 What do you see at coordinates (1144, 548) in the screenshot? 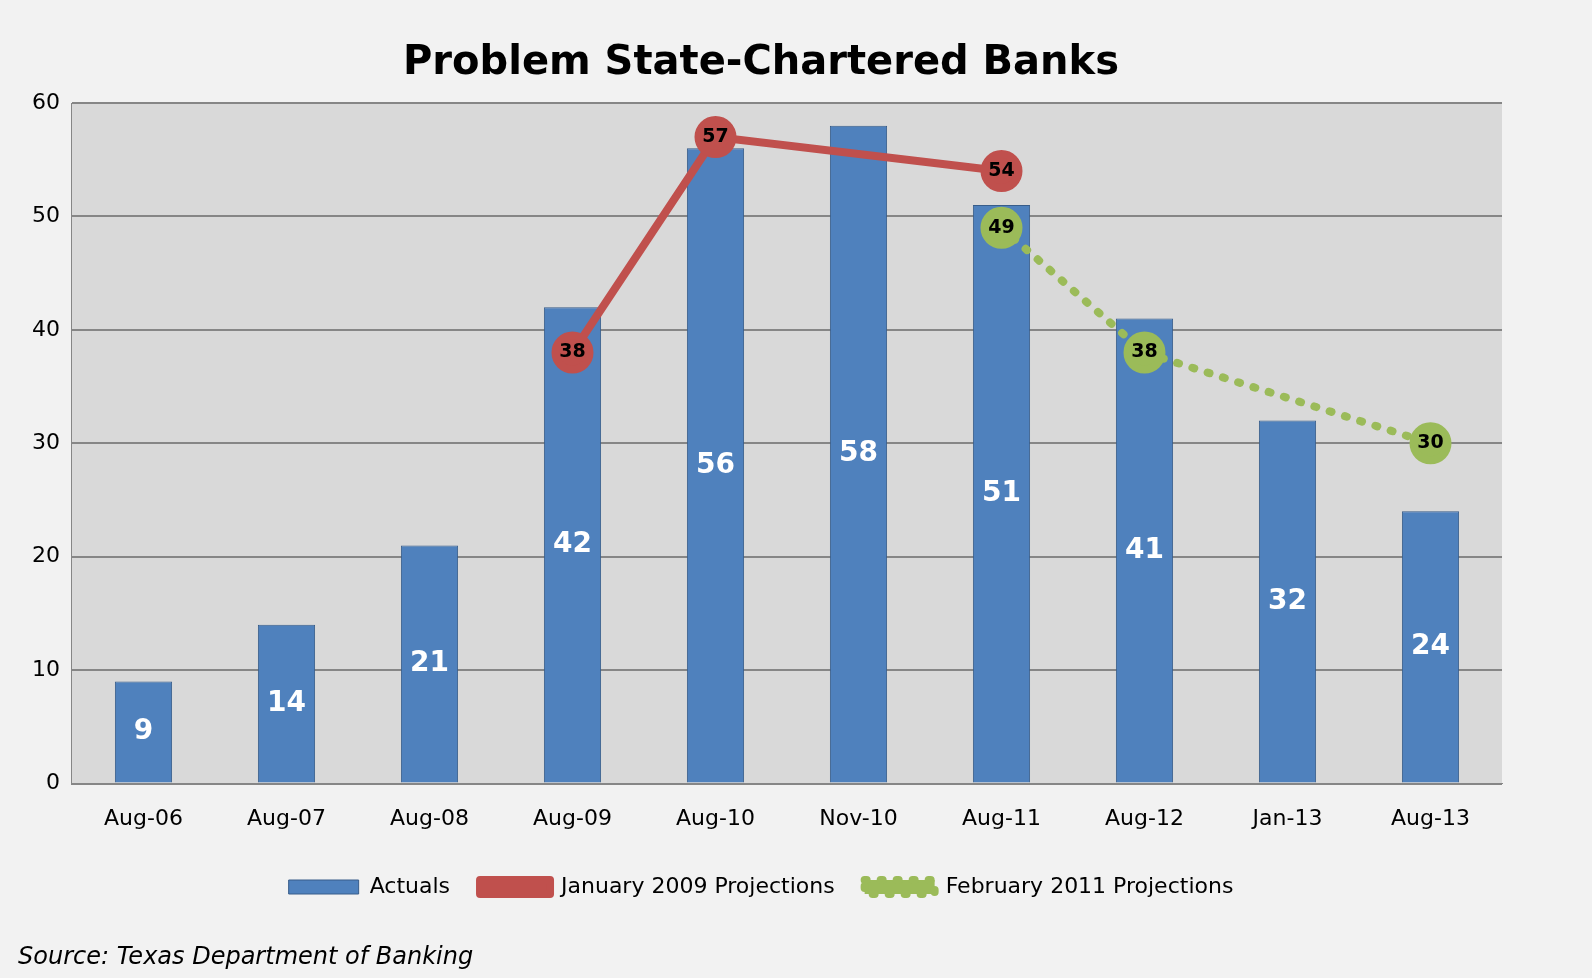
I see `data-label: 41` at bounding box center [1144, 548].